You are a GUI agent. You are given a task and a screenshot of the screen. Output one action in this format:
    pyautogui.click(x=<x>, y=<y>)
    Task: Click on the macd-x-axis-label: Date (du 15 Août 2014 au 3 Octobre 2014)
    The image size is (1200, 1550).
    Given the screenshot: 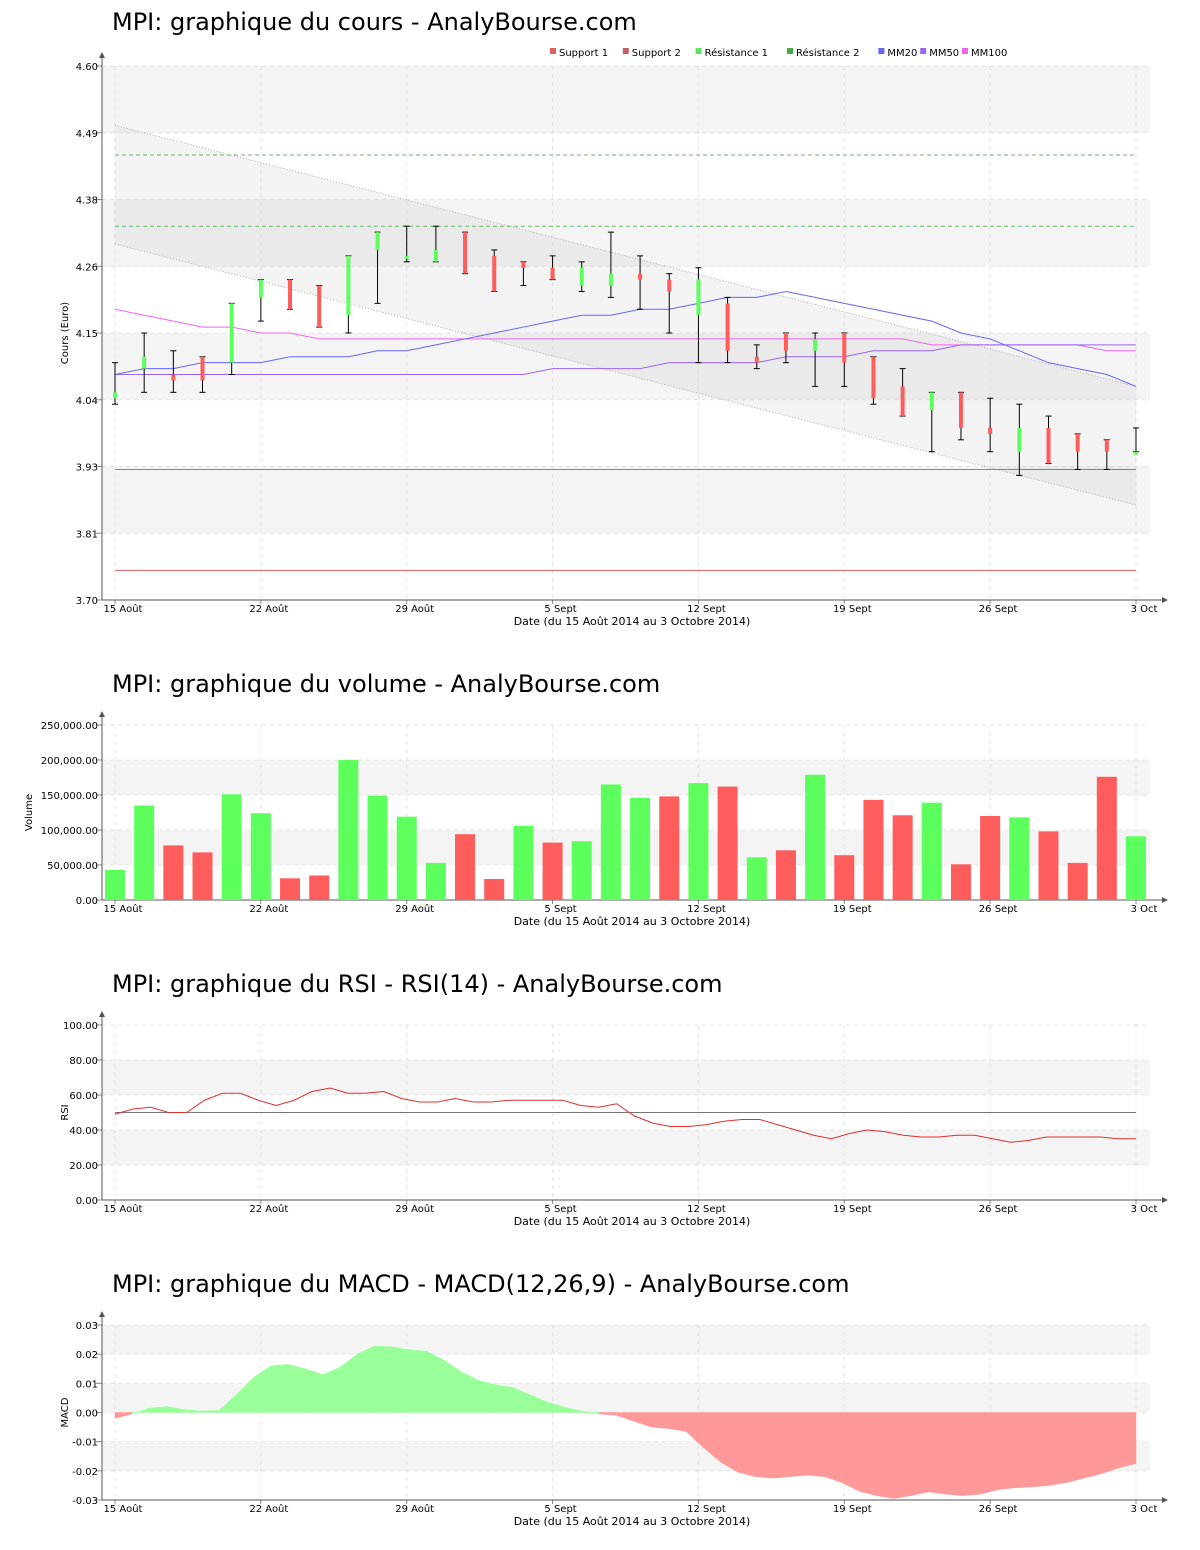 What is the action you would take?
    pyautogui.click(x=632, y=1521)
    